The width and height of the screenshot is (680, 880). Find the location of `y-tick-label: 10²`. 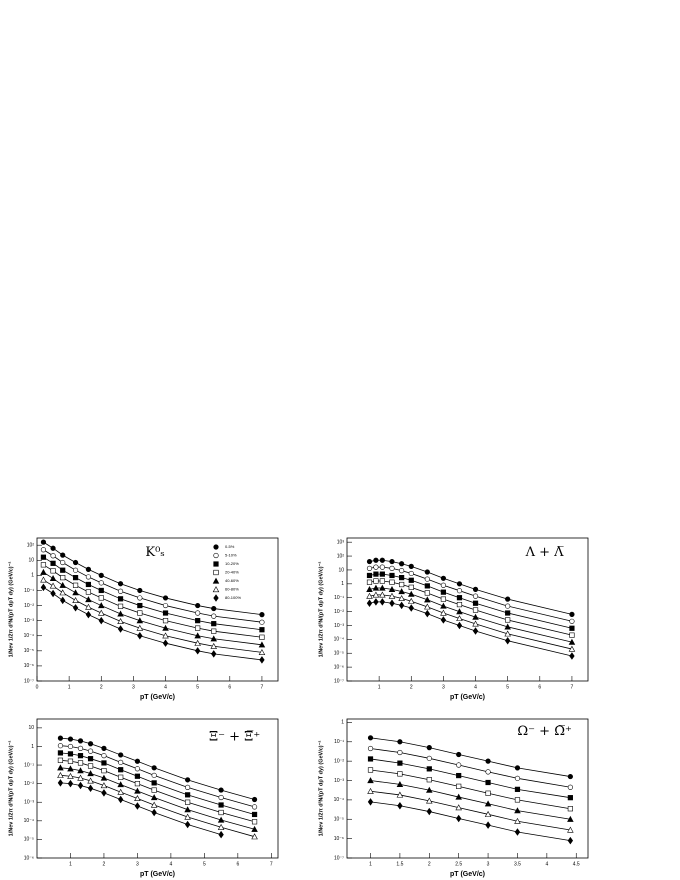

y-tick-label: 10² is located at coordinates (31, 546).